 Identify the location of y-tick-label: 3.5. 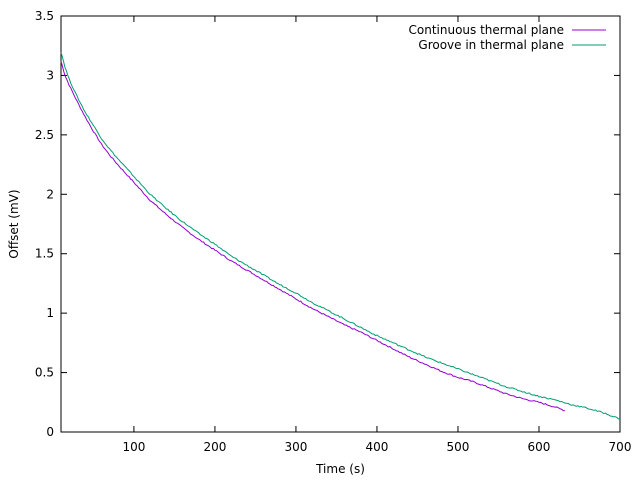
(44, 16).